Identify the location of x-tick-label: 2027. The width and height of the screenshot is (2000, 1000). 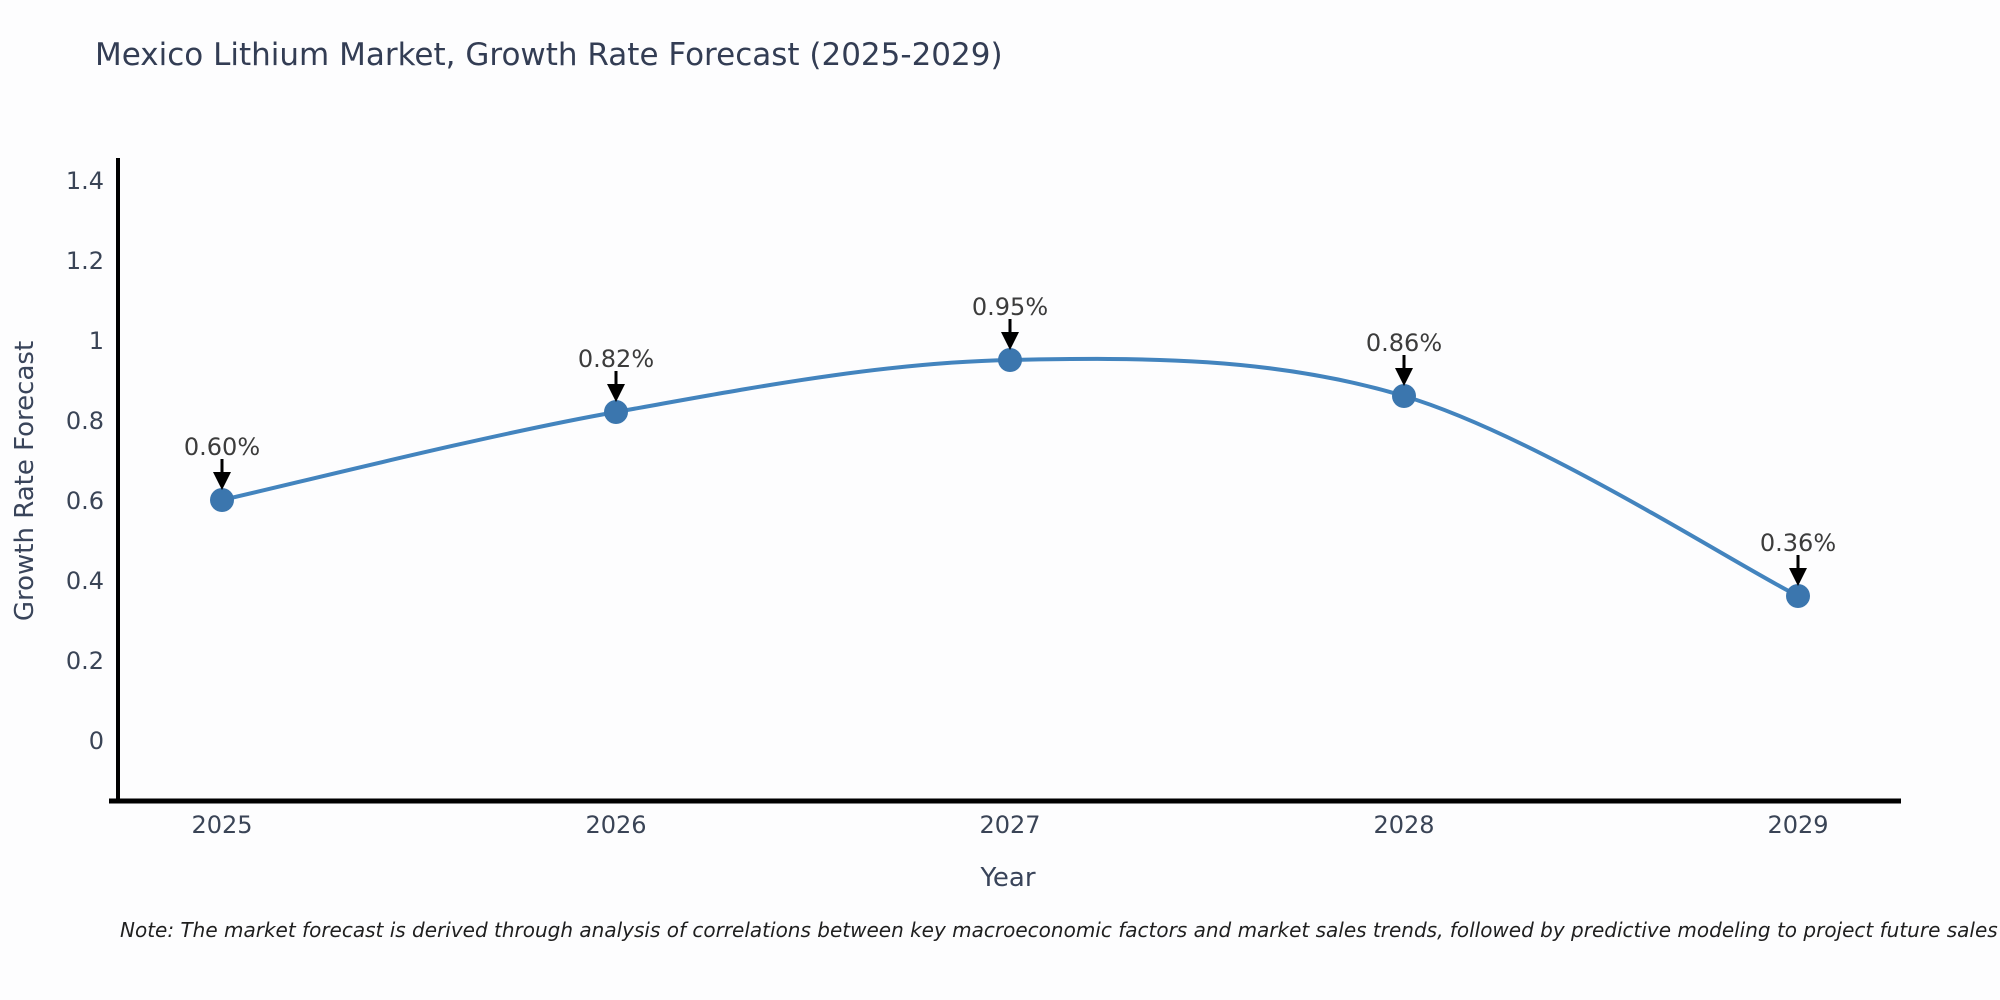
(1009, 825).